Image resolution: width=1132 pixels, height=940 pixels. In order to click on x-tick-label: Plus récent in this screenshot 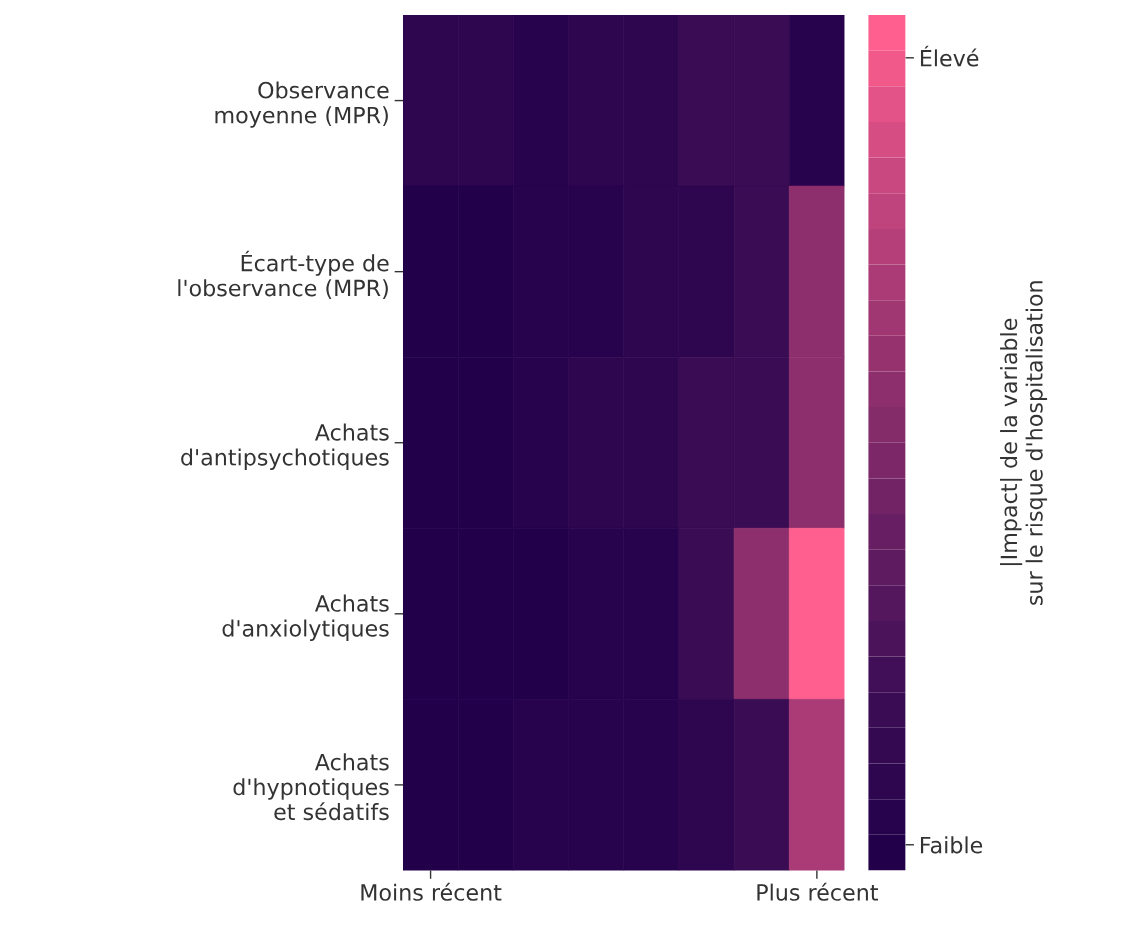, I will do `click(817, 891)`.